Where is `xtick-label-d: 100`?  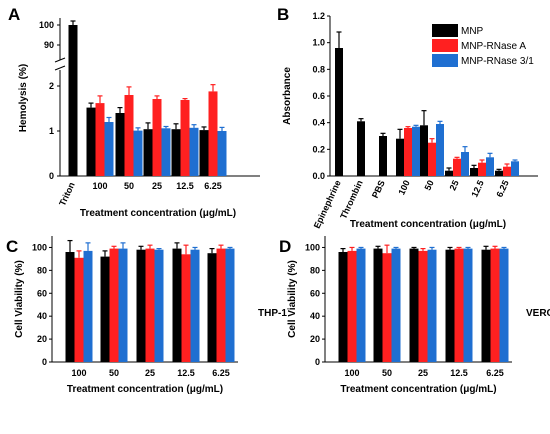 xtick-label-d: 100 is located at coordinates (351, 373).